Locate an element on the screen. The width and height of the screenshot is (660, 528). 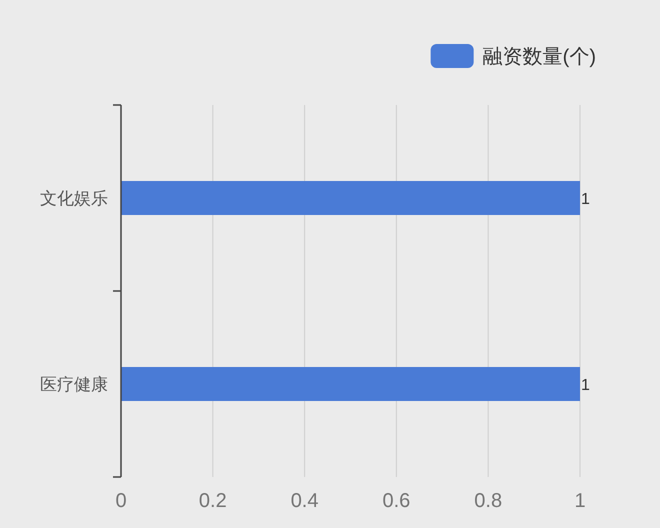
x-tick-label: 0.6 is located at coordinates (396, 501).